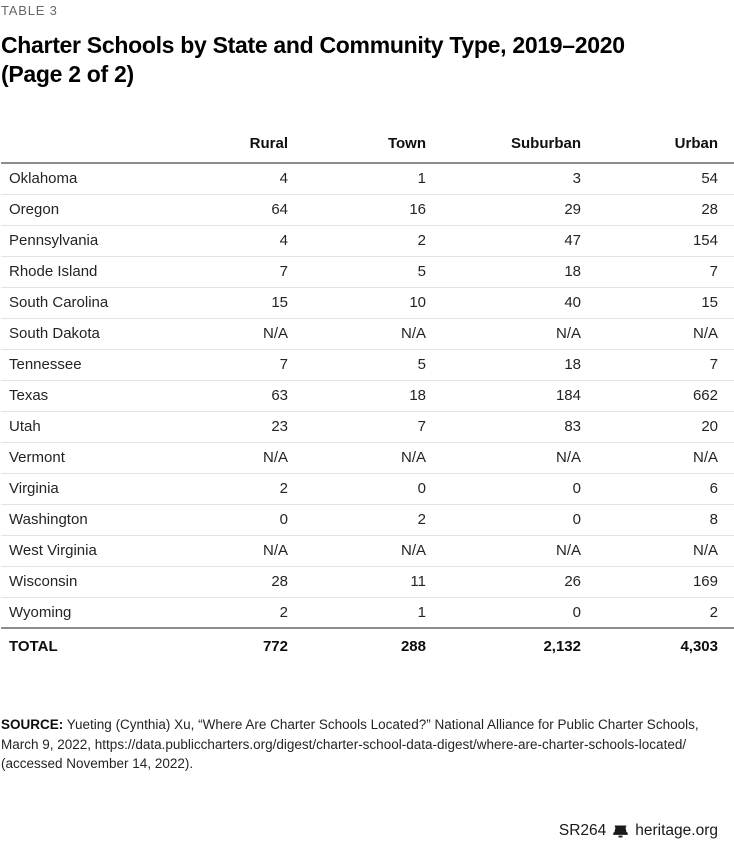 Image resolution: width=734 pixels, height=851 pixels. I want to click on urban-cell: 2, so click(657, 613).